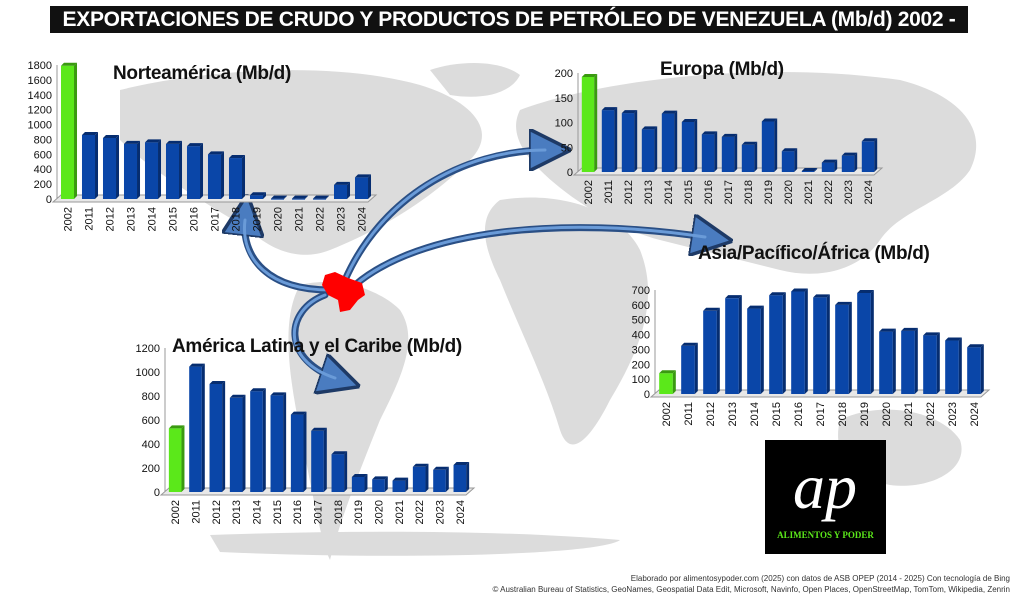 This screenshot has height=601, width=1018. I want to click on bar-2021, so click(809, 170).